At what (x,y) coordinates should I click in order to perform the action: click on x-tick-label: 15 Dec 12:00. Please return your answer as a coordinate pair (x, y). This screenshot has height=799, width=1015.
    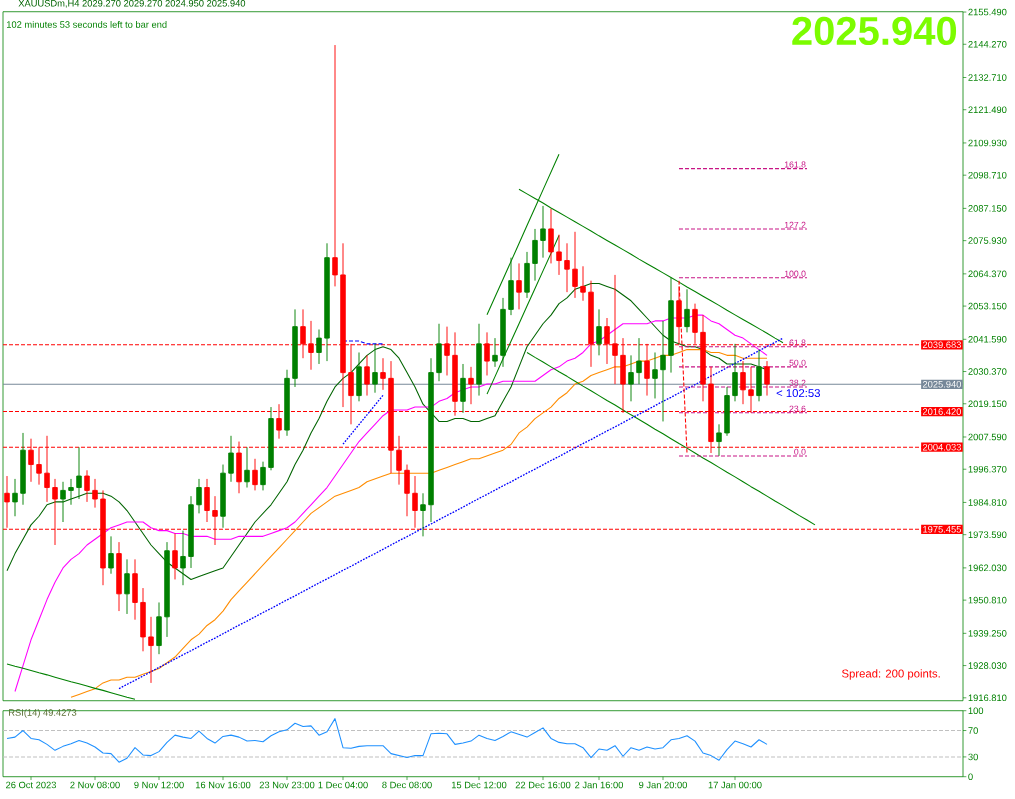
    Looking at the image, I should click on (479, 785).